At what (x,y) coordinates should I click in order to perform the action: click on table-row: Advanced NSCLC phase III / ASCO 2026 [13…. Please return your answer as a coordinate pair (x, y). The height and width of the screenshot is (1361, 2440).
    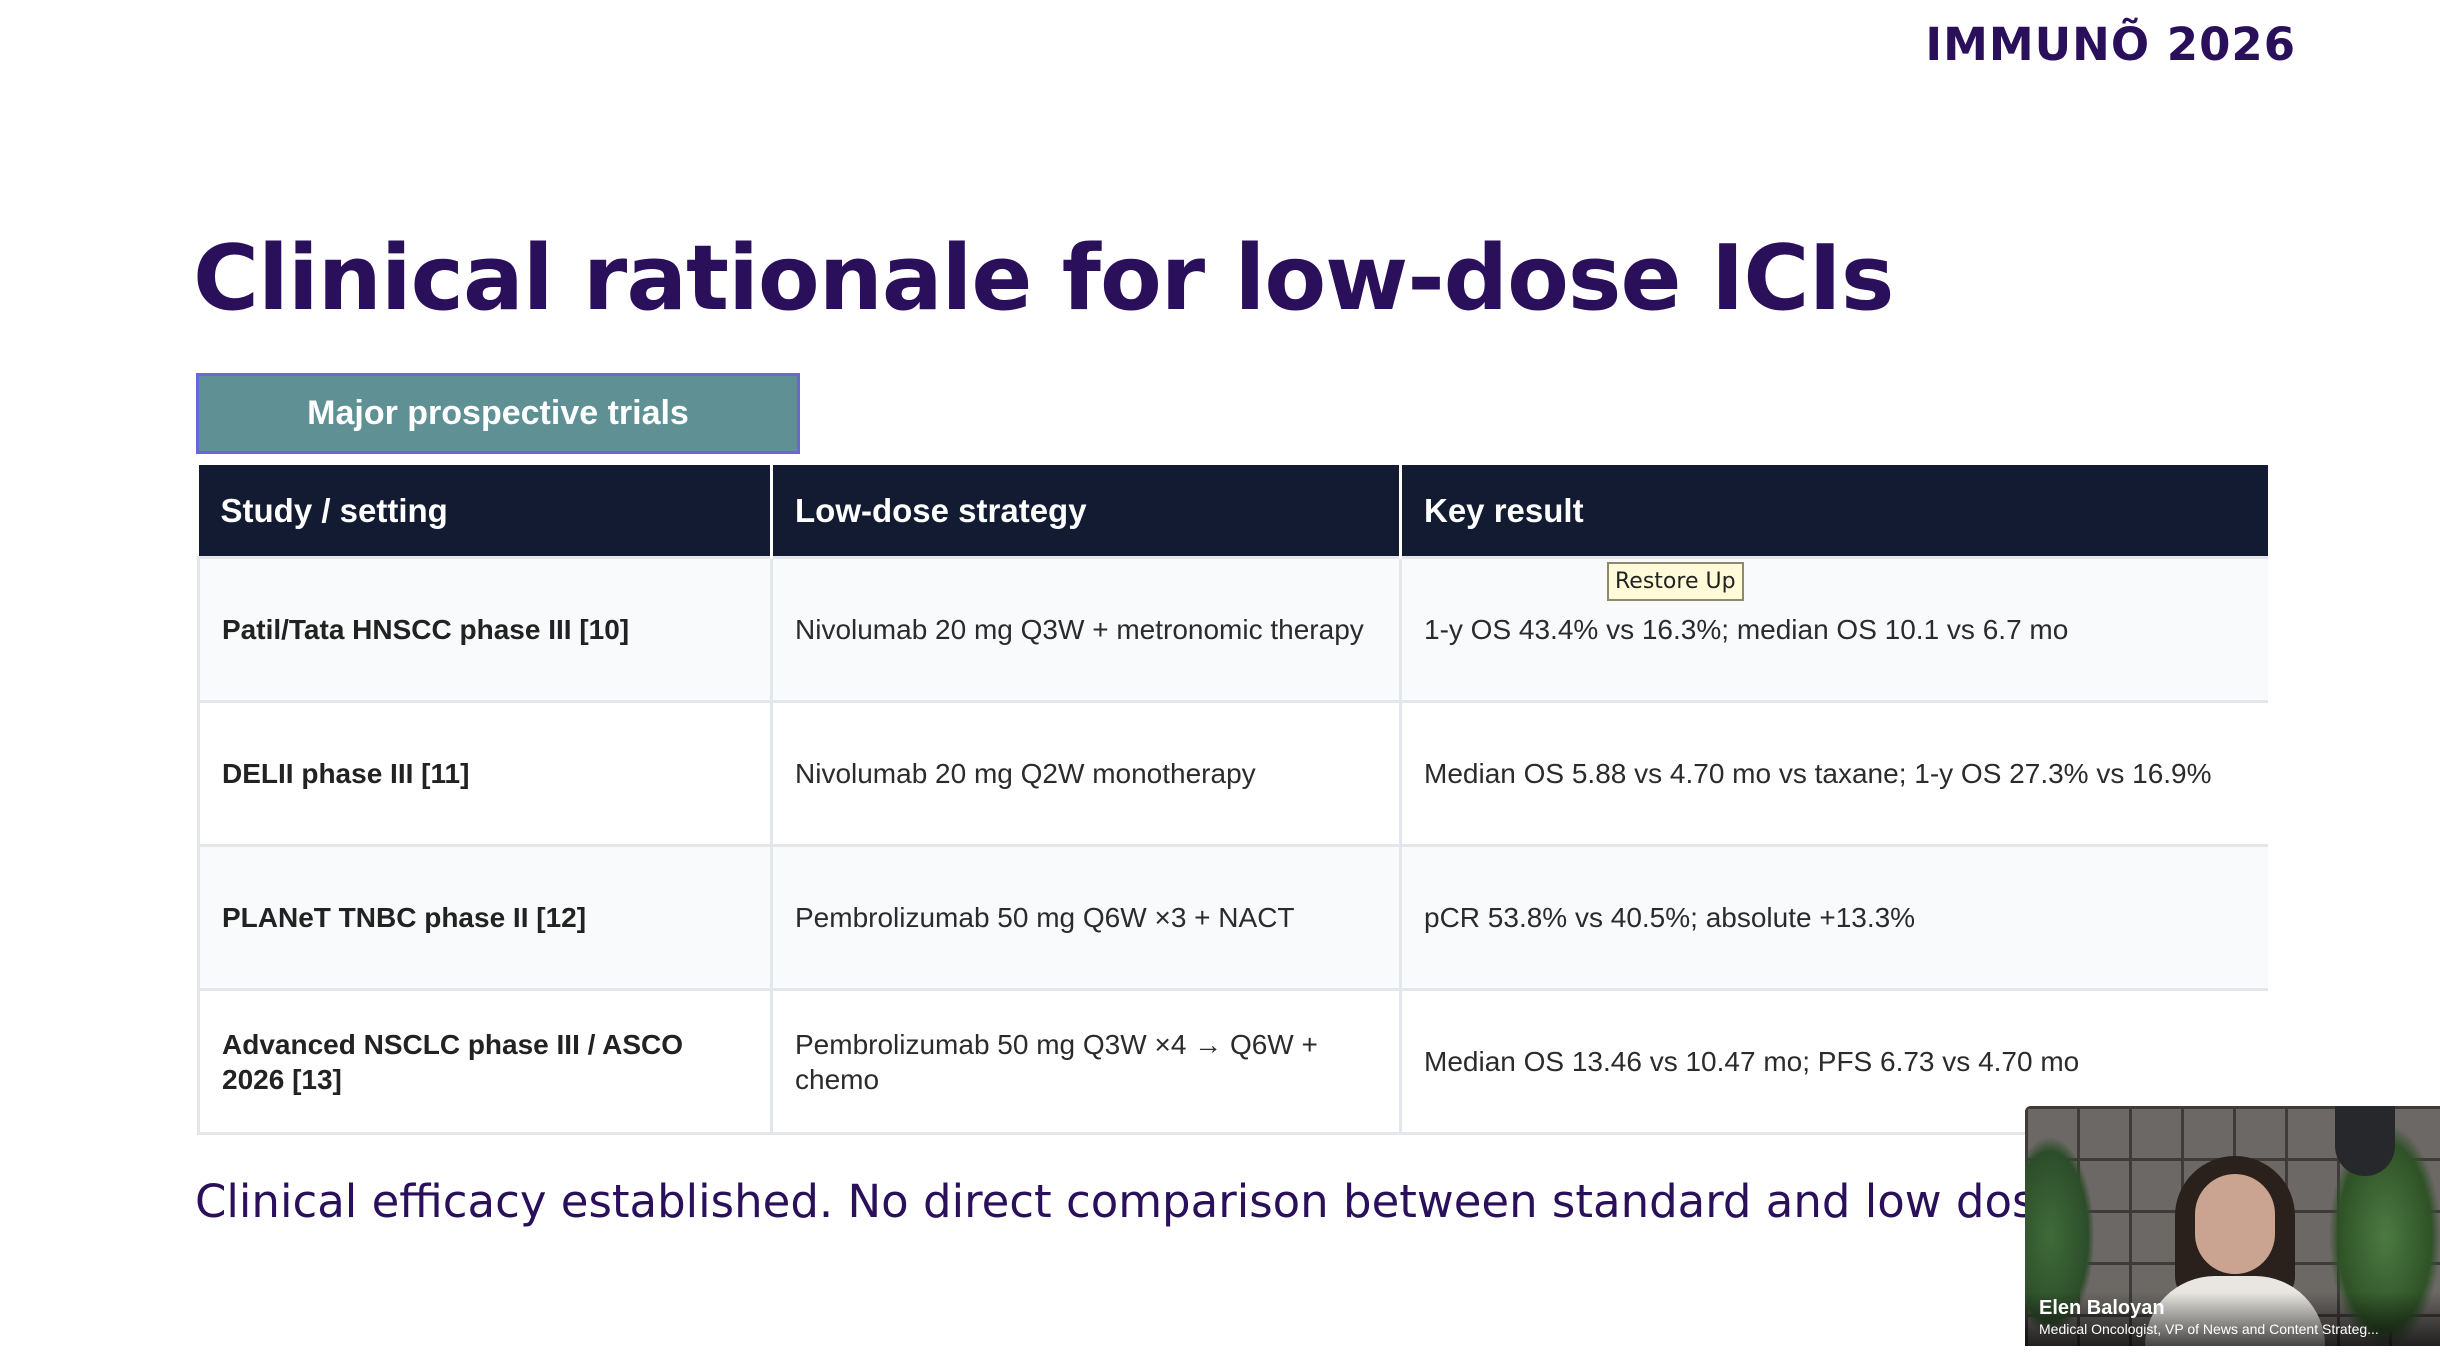
    Looking at the image, I should click on (1232, 1061).